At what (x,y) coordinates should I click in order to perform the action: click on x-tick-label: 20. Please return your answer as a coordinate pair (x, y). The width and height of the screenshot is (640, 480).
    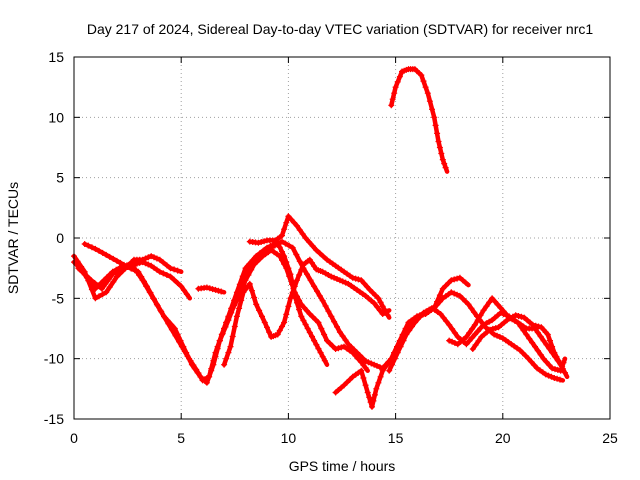
    Looking at the image, I should click on (503, 438).